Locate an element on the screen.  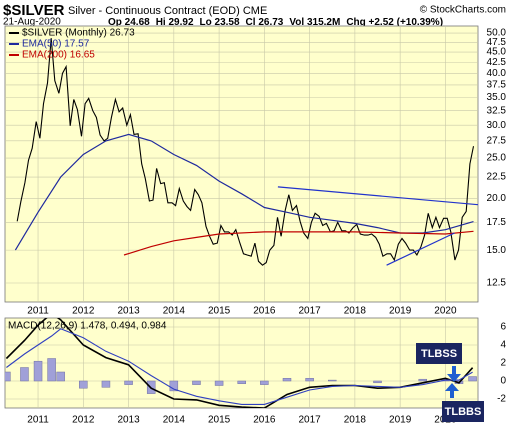
y-tick-label: 20.0 is located at coordinates (497, 198).